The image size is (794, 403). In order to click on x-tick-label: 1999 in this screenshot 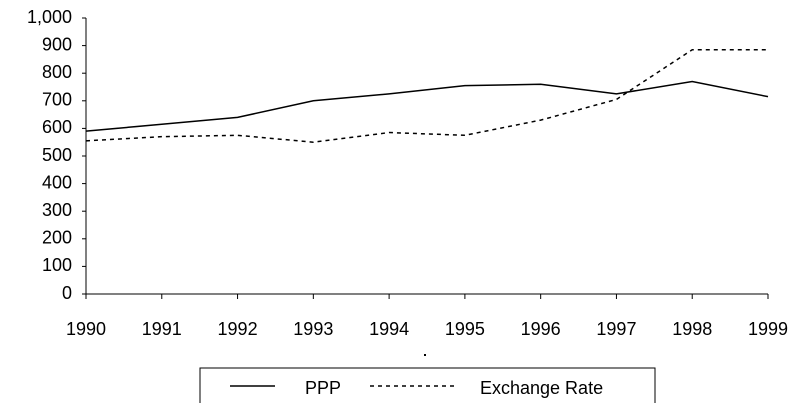, I will do `click(768, 329)`.